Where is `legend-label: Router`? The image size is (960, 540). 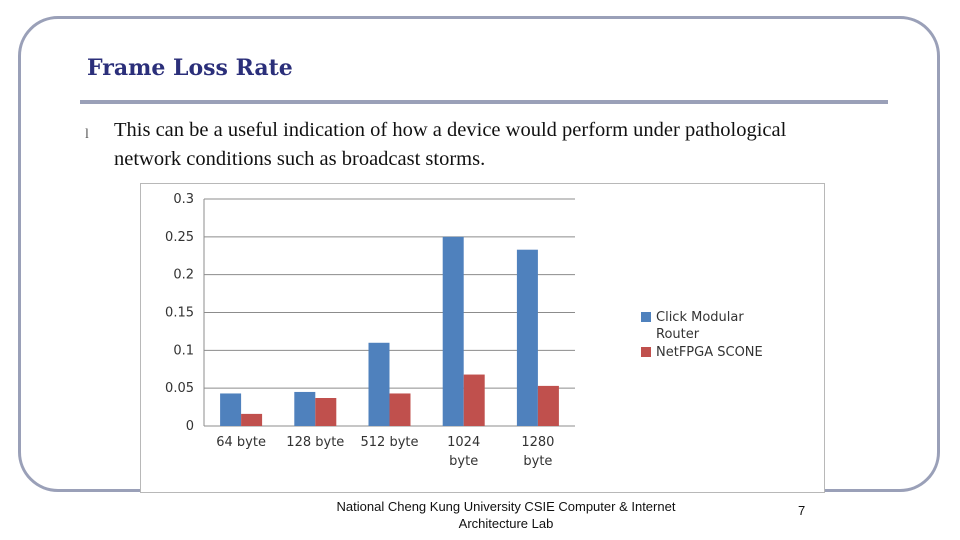
legend-label: Router is located at coordinates (678, 334).